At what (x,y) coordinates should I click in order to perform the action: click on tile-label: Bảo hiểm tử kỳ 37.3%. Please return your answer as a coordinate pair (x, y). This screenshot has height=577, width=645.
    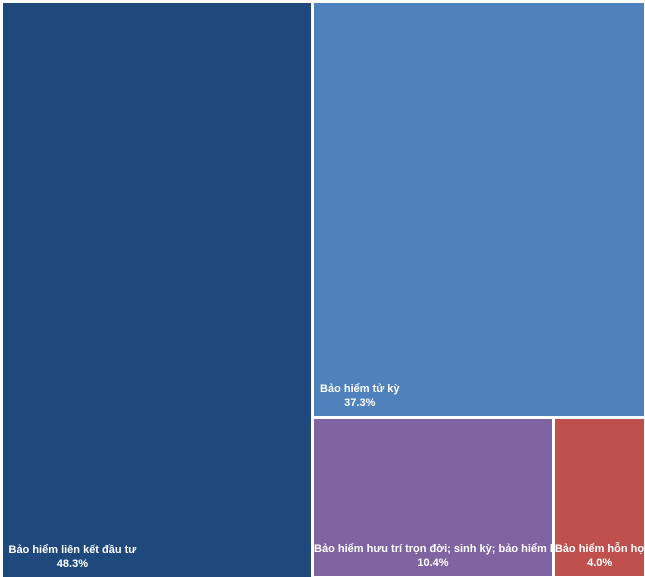
    Looking at the image, I should click on (360, 396).